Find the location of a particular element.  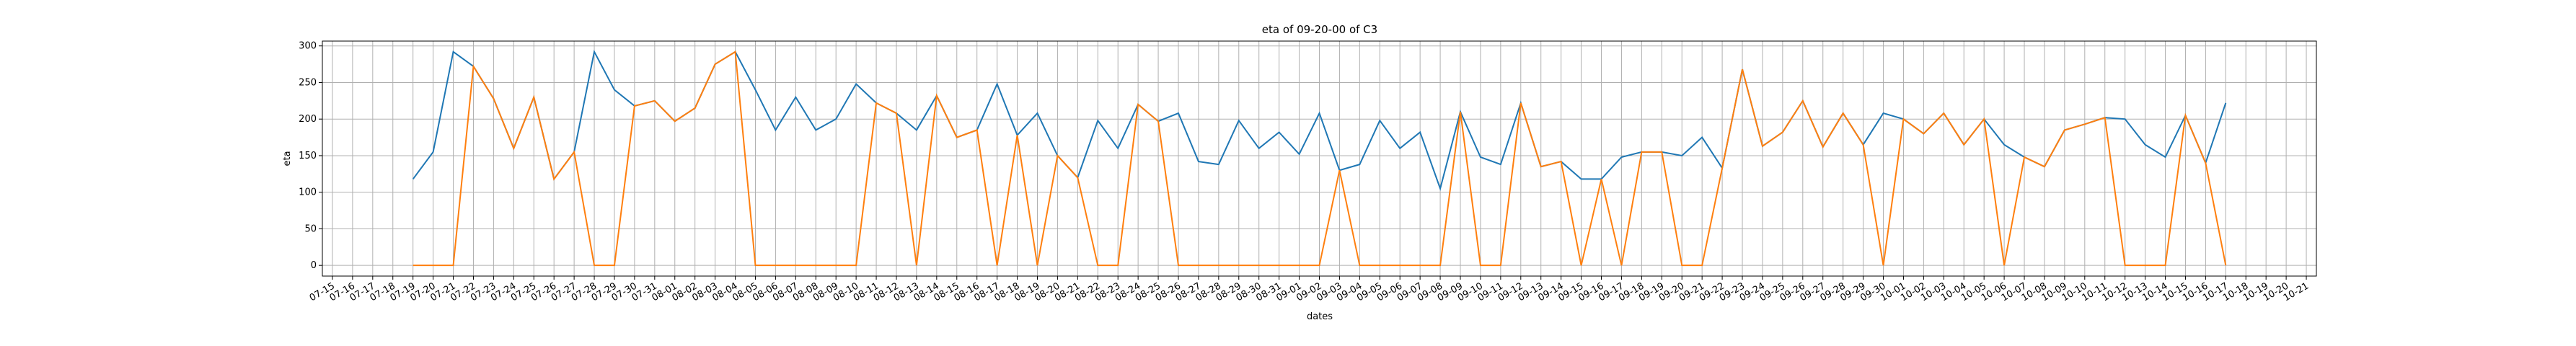

y-tick-label: 250 is located at coordinates (308, 82).